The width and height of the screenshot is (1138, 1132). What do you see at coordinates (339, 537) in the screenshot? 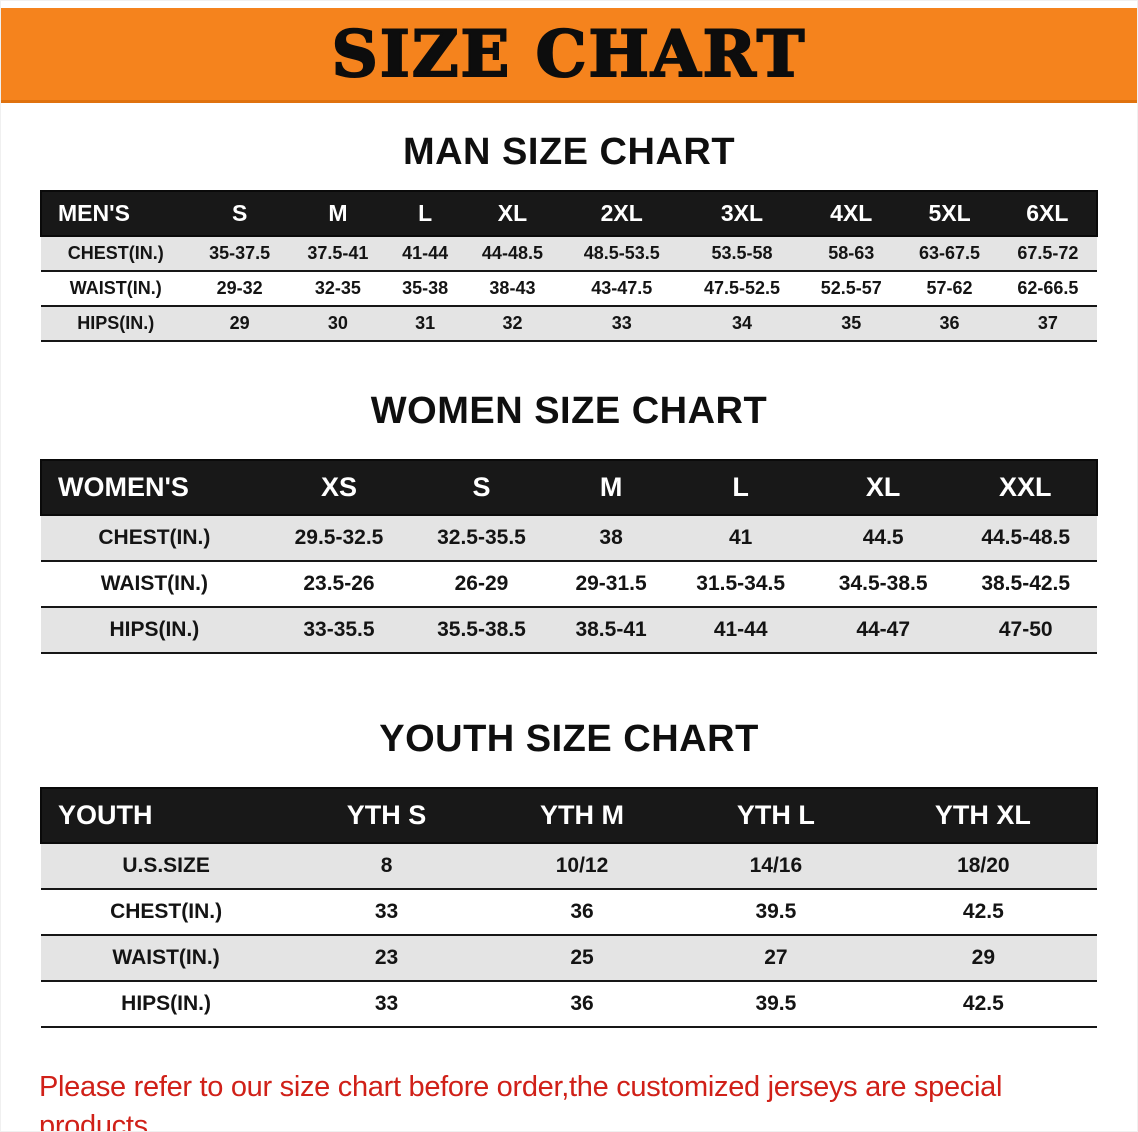
I see `size-cell: 29.5-32.5` at bounding box center [339, 537].